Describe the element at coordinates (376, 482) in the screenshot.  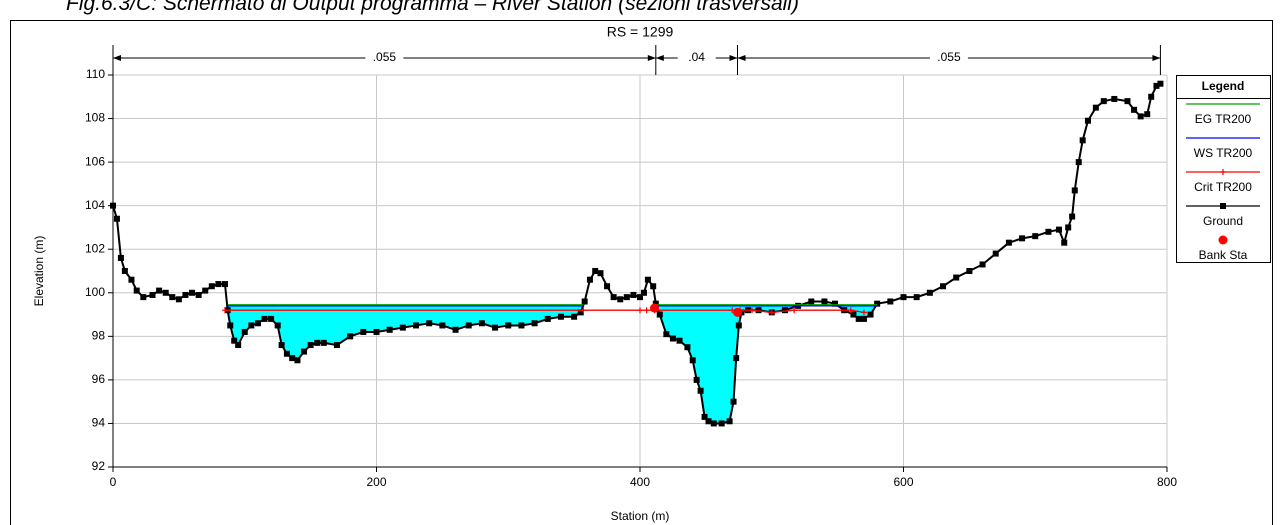
I see `x-tick-label: 200` at that location.